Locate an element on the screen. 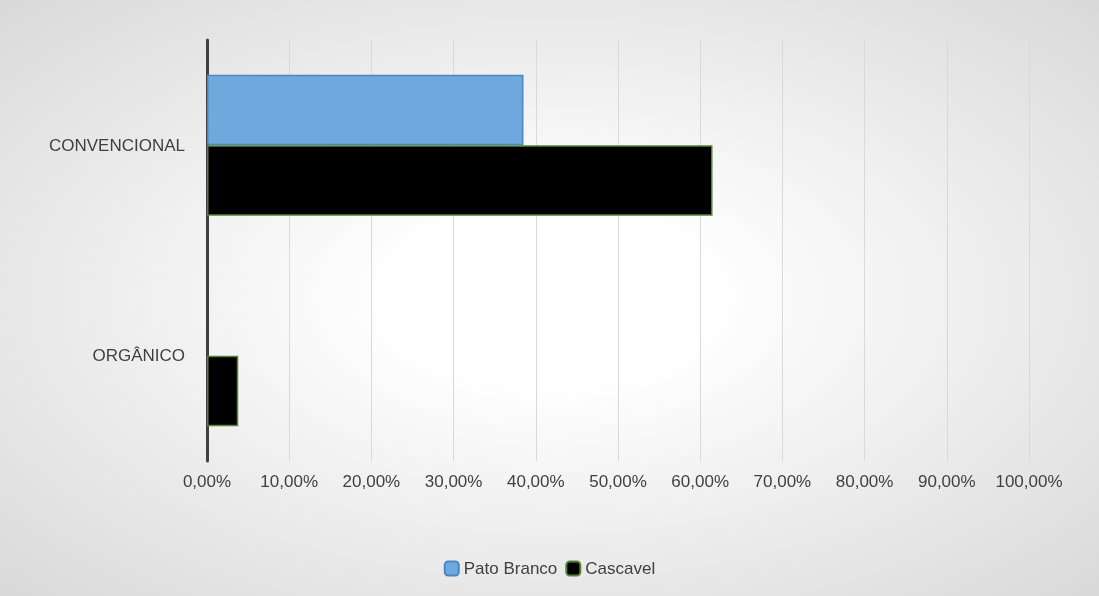  x-tick-label: 40,00% is located at coordinates (535, 481).